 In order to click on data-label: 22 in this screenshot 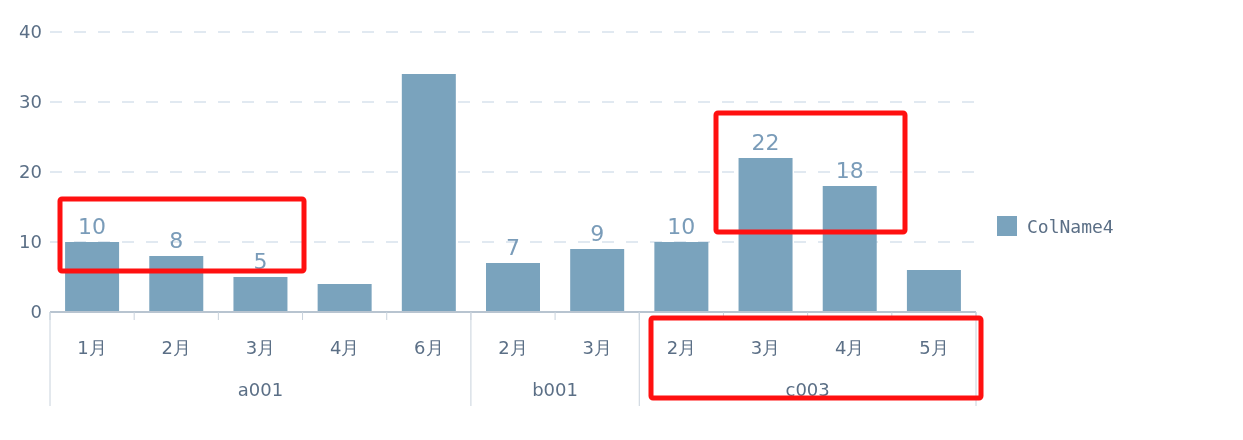, I will do `click(765, 142)`.